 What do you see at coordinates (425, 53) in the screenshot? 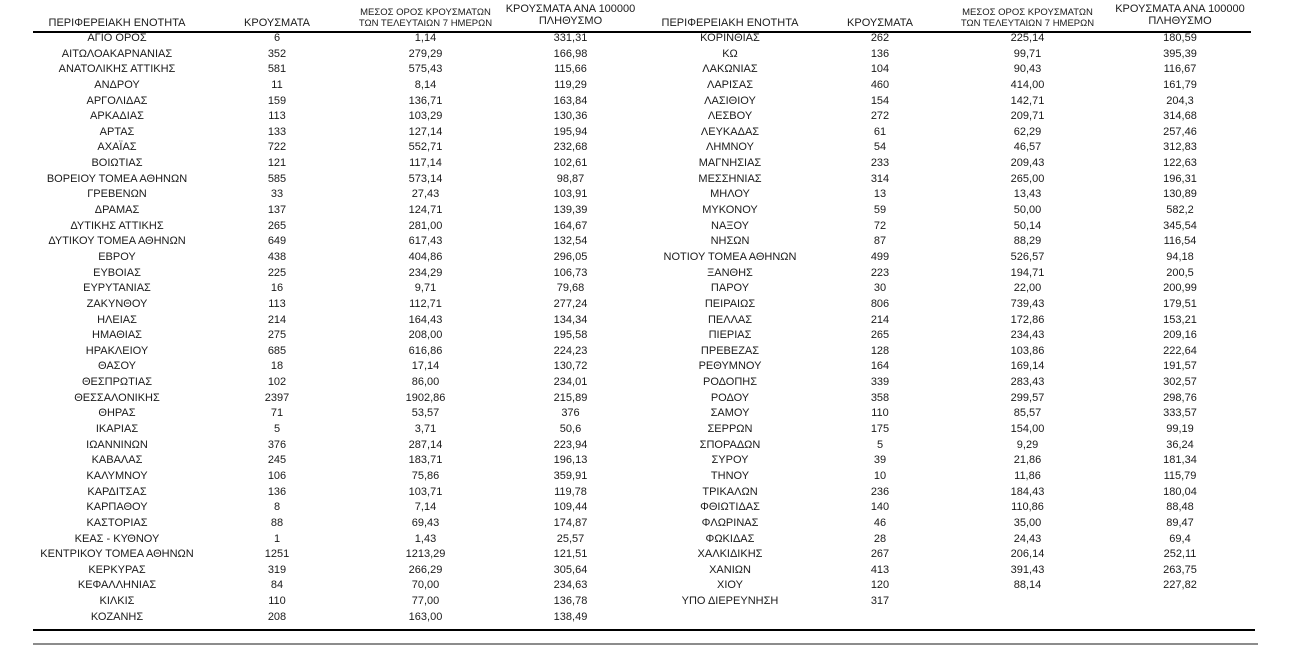
I see `avg7-cell: 279,29` at bounding box center [425, 53].